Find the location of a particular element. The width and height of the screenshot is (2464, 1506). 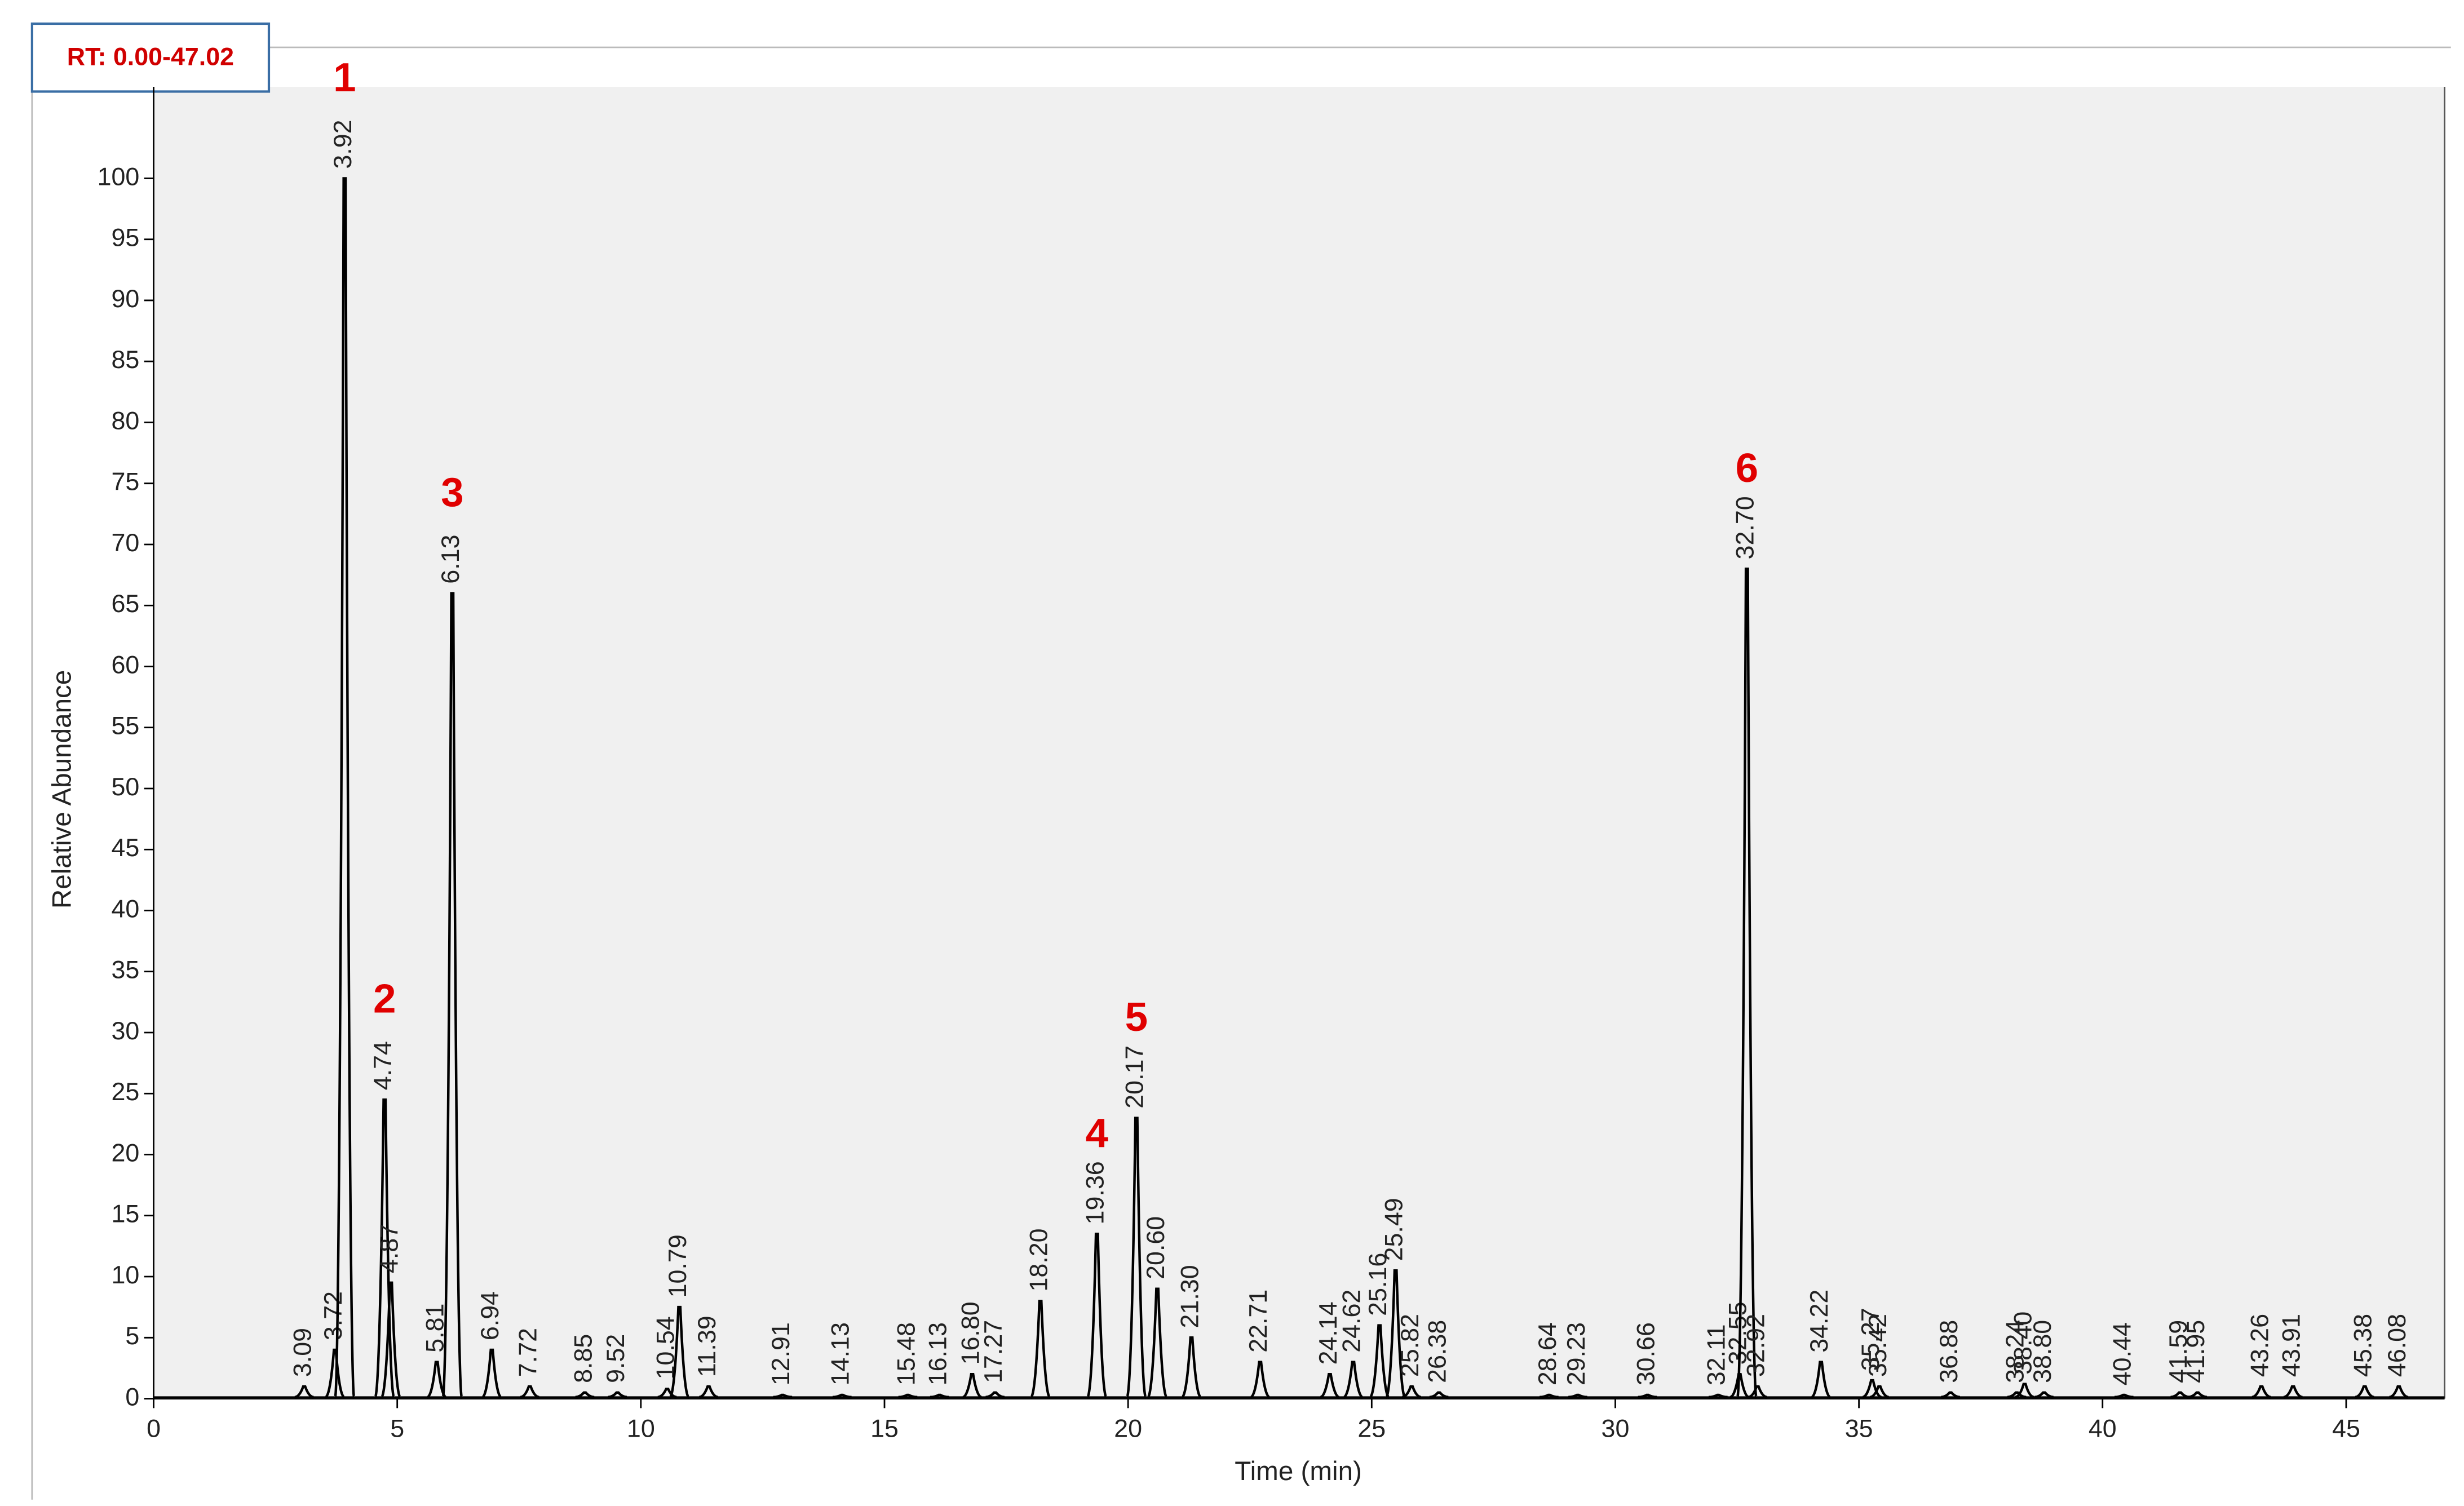

peak-label: 40.44 is located at coordinates (2122, 1353).